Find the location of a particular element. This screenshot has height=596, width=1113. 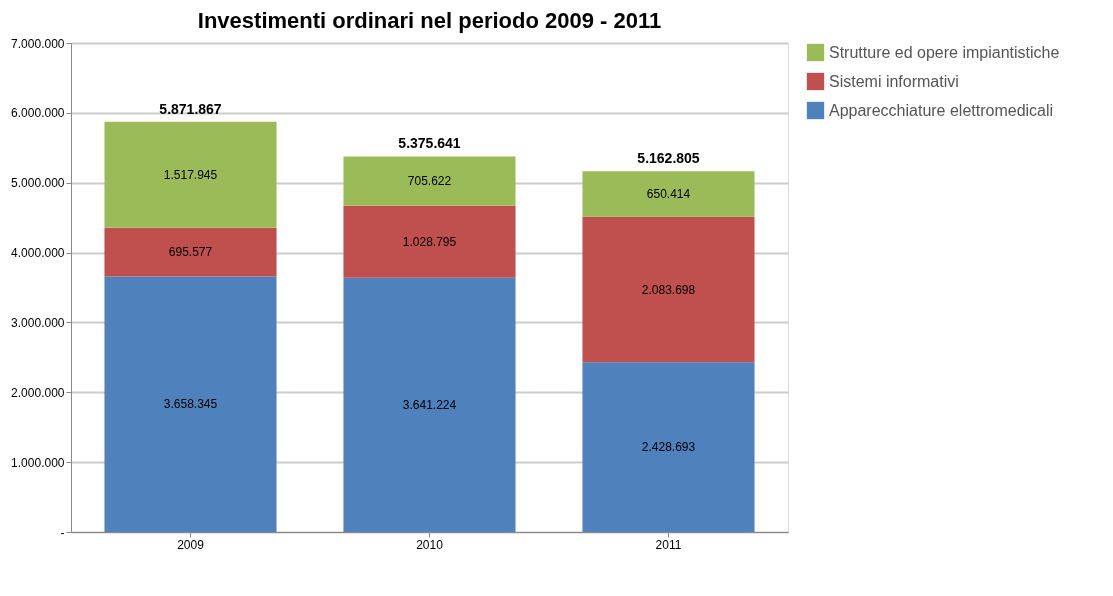

data-label: 3.658.345 is located at coordinates (190, 404).